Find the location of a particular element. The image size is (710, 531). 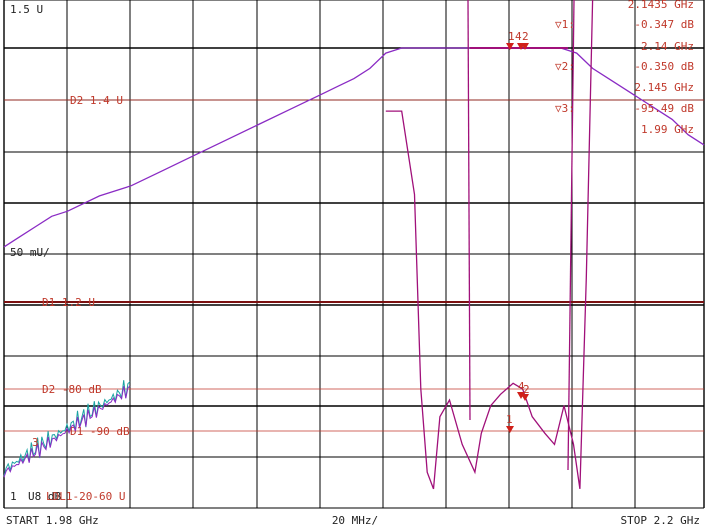

marker-table-value: 1.99 GHz is located at coordinates (667, 129).